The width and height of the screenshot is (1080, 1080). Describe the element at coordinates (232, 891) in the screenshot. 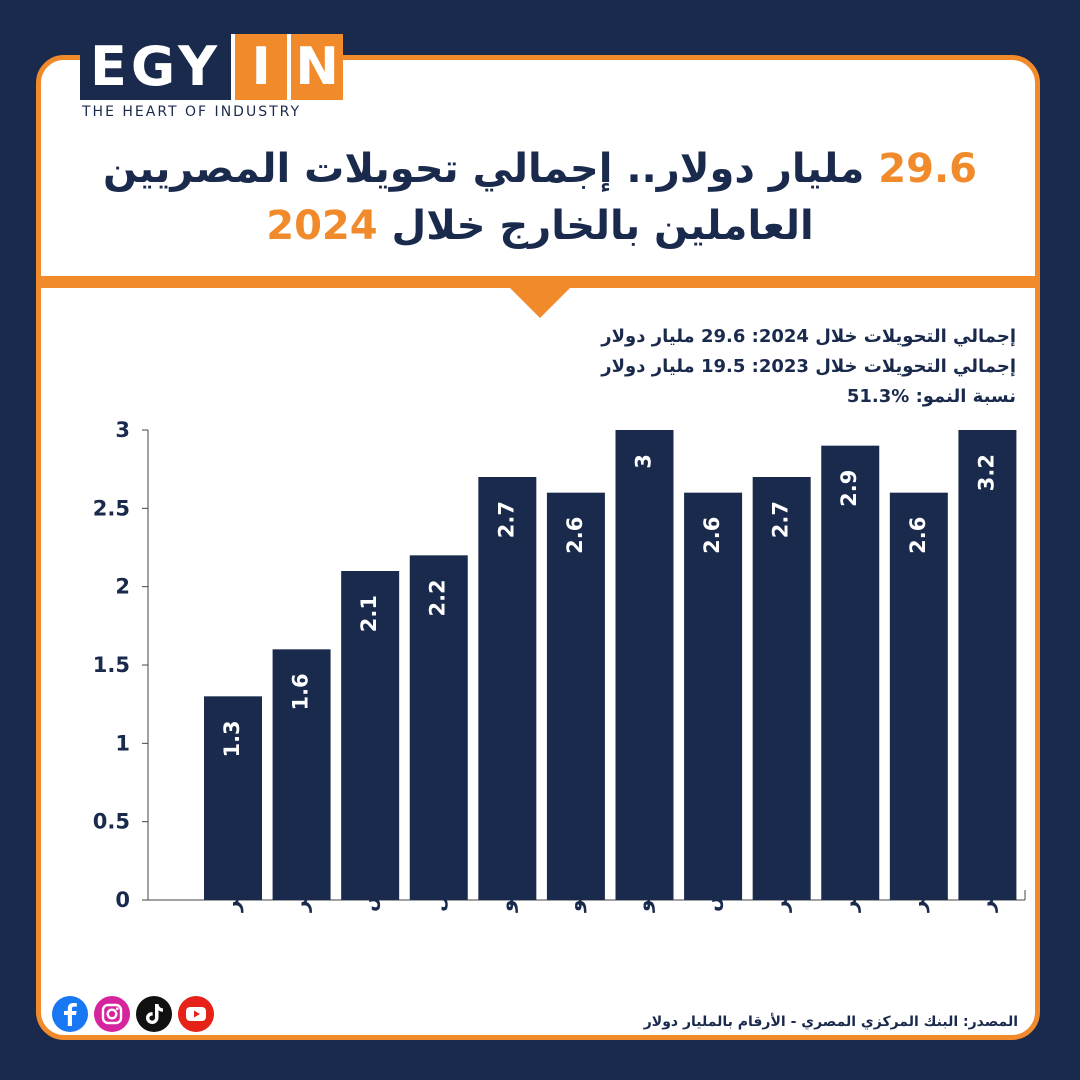

I see `x-tick-label: يناير` at that location.